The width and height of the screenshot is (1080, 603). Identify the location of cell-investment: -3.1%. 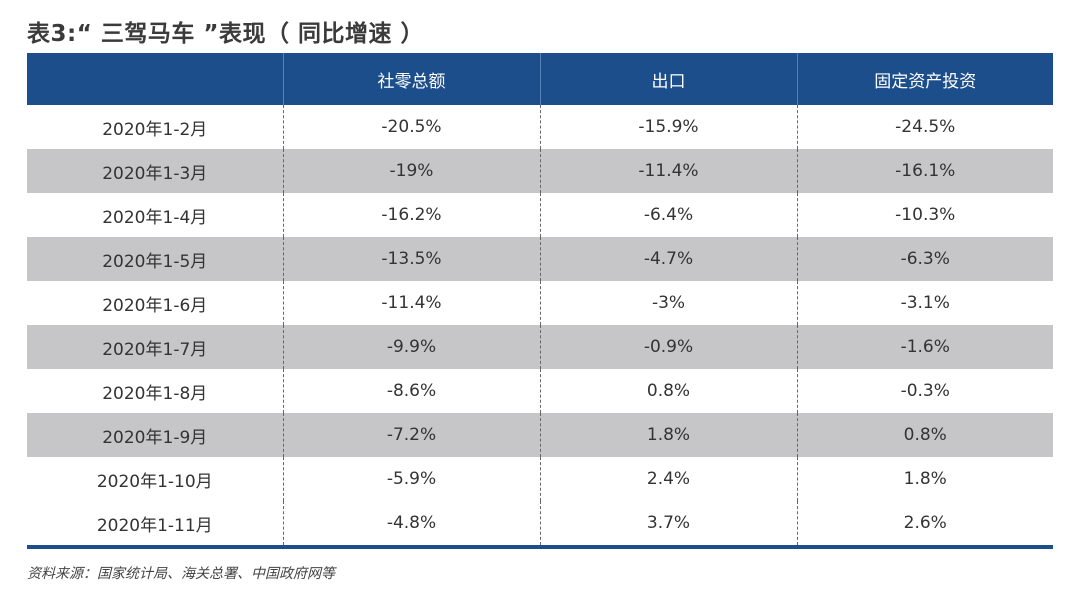
(924, 303).